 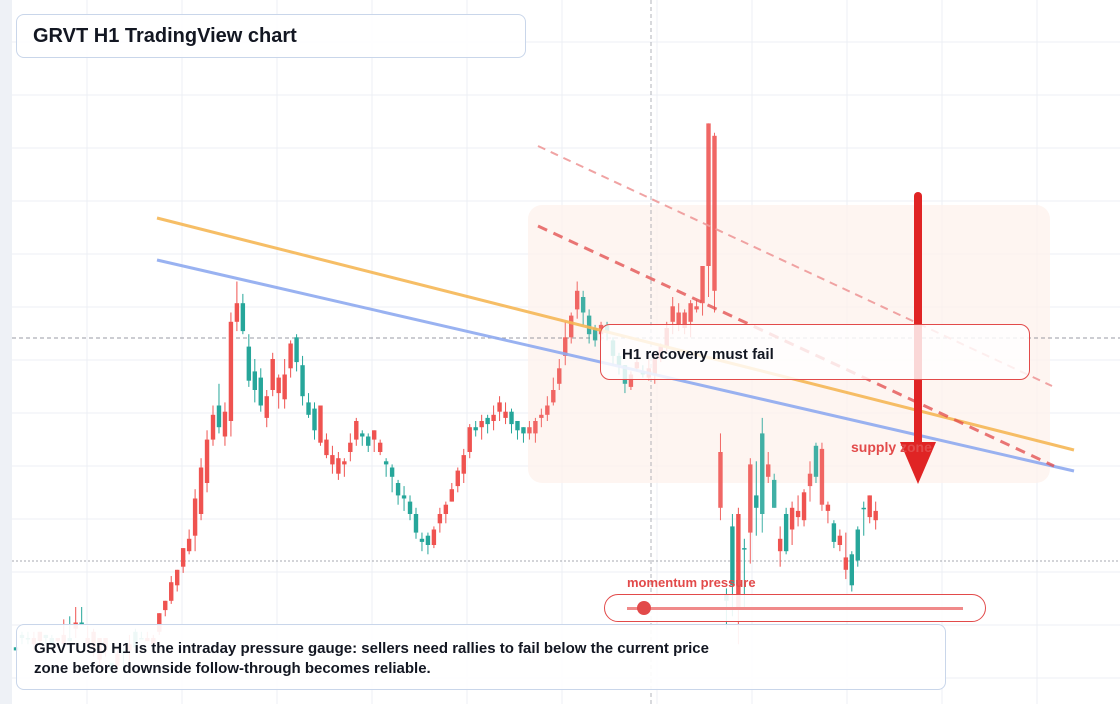 What do you see at coordinates (698, 354) in the screenshot?
I see `callout-text: H1 recovery must fail` at bounding box center [698, 354].